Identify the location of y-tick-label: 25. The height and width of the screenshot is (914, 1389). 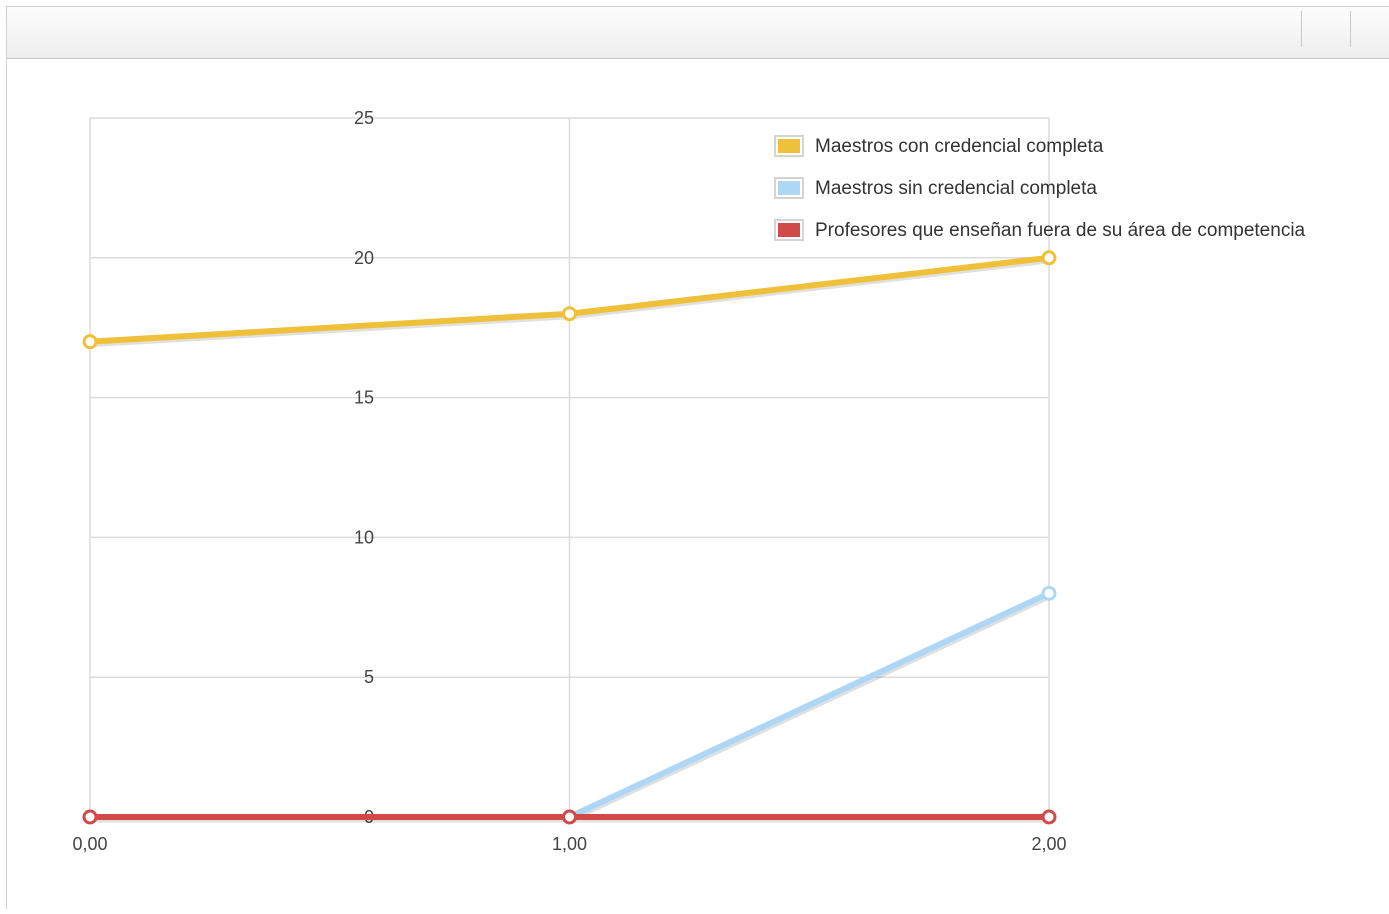
(364, 118).